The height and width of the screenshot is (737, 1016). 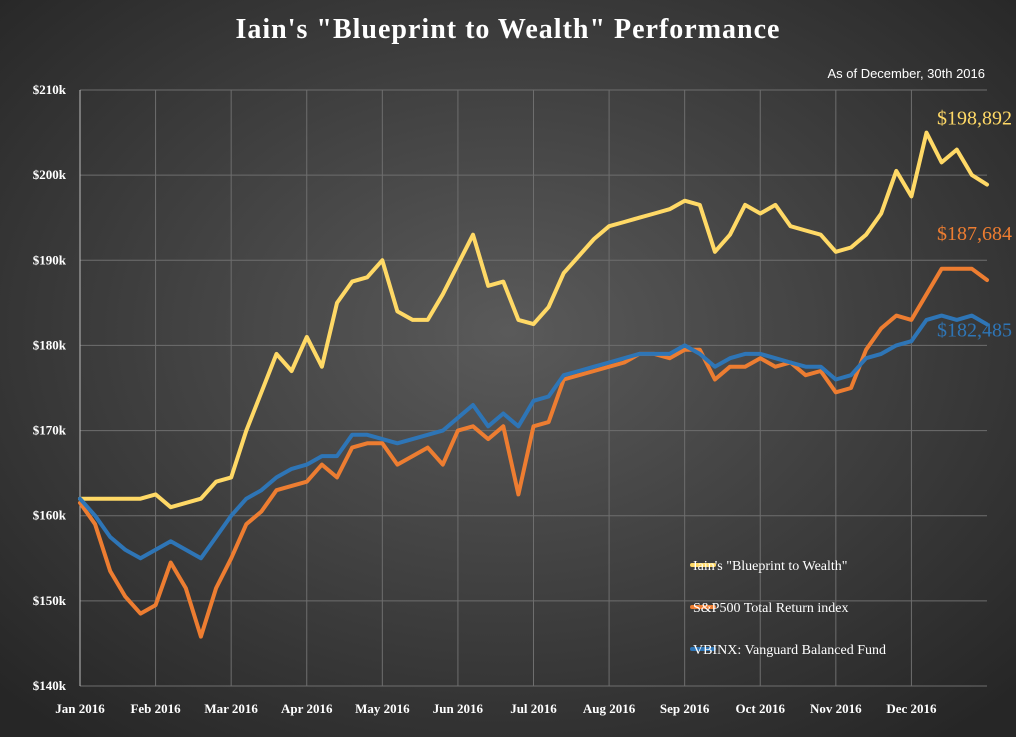 What do you see at coordinates (50, 89) in the screenshot?
I see `y-tick-label: $210k` at bounding box center [50, 89].